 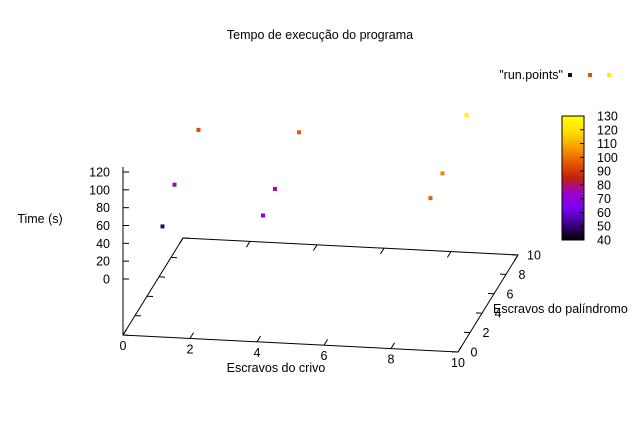 What do you see at coordinates (458, 363) in the screenshot?
I see `x-tick-label: 10` at bounding box center [458, 363].